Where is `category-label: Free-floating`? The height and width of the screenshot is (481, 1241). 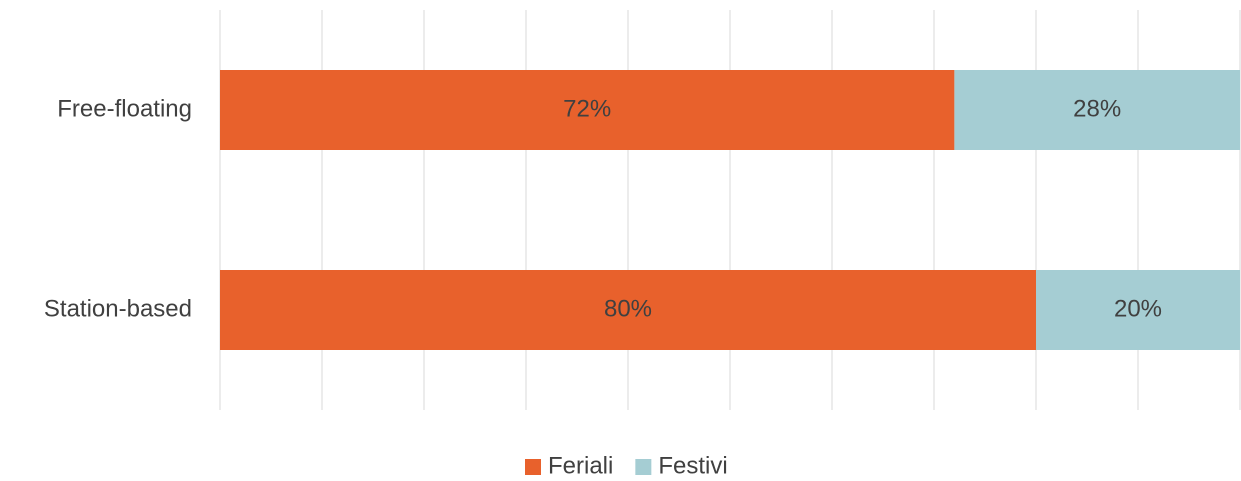 category-label: Free-floating is located at coordinates (124, 108).